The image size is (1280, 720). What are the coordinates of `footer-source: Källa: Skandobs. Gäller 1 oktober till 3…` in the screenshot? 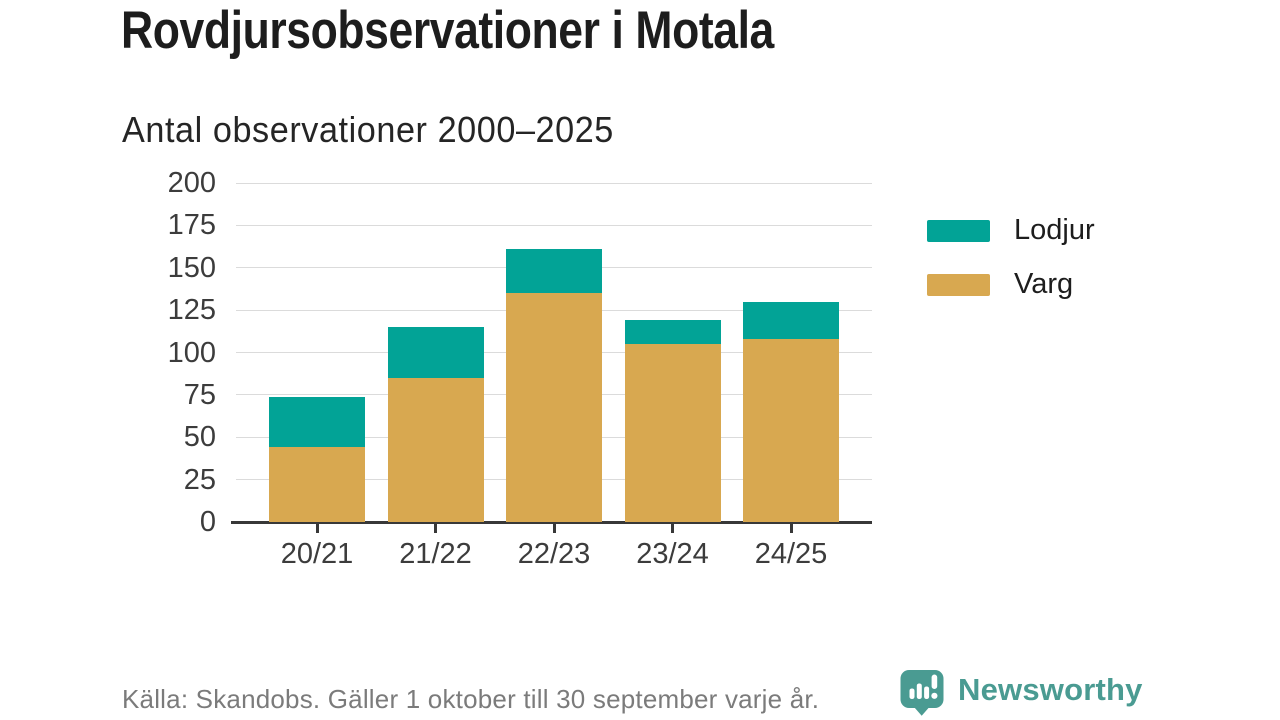 It's located at (471, 699).